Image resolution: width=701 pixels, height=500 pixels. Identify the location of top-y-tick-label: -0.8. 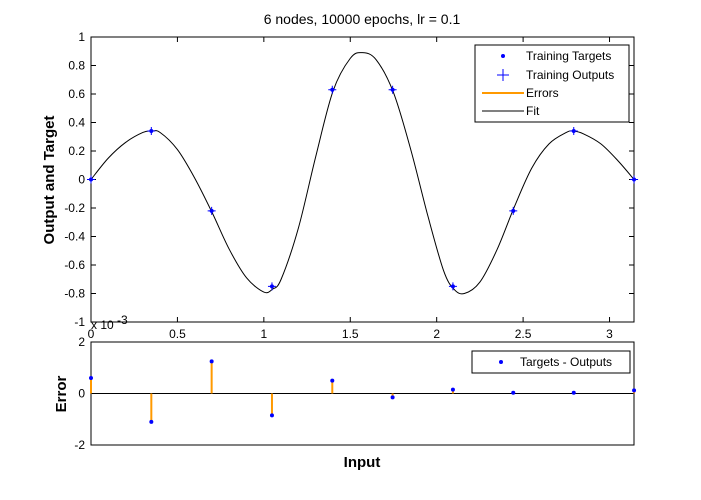
(74, 294).